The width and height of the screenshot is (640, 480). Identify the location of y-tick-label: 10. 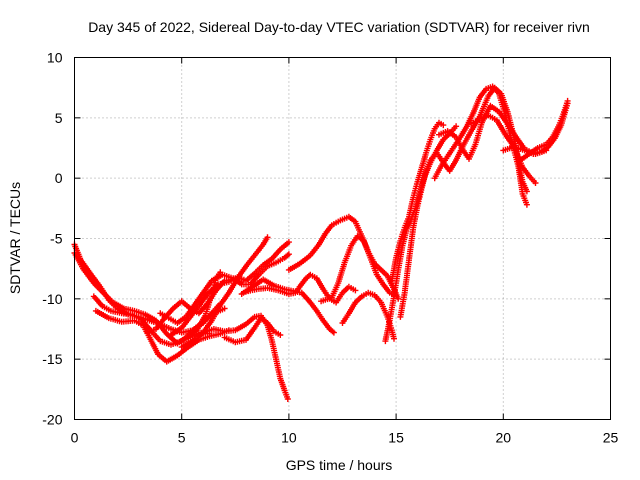
(55, 58).